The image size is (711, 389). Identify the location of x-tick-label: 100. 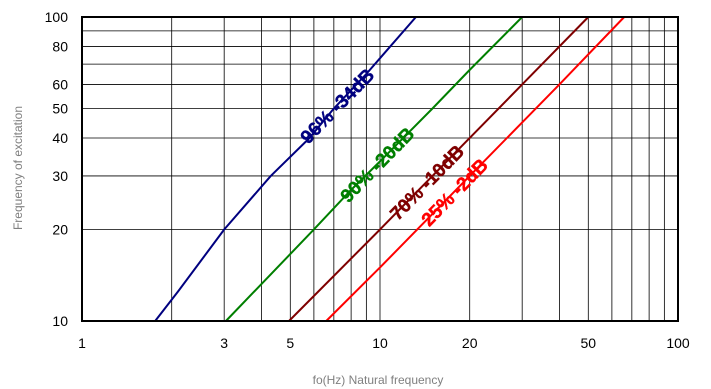
(678, 343).